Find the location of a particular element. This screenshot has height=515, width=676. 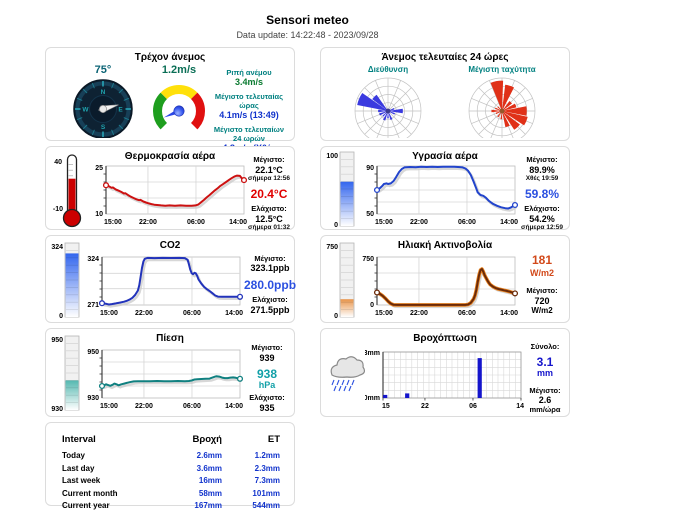

current-temperature: 20.4°C is located at coordinates (269, 193).